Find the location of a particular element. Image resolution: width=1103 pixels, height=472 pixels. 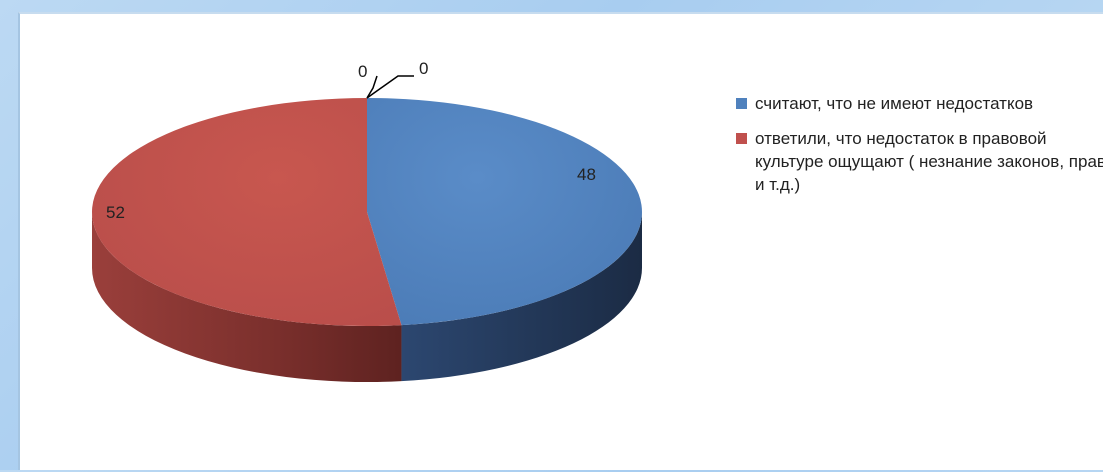

legend-item: считают, что не имеют недостатков is located at coordinates (919, 103).